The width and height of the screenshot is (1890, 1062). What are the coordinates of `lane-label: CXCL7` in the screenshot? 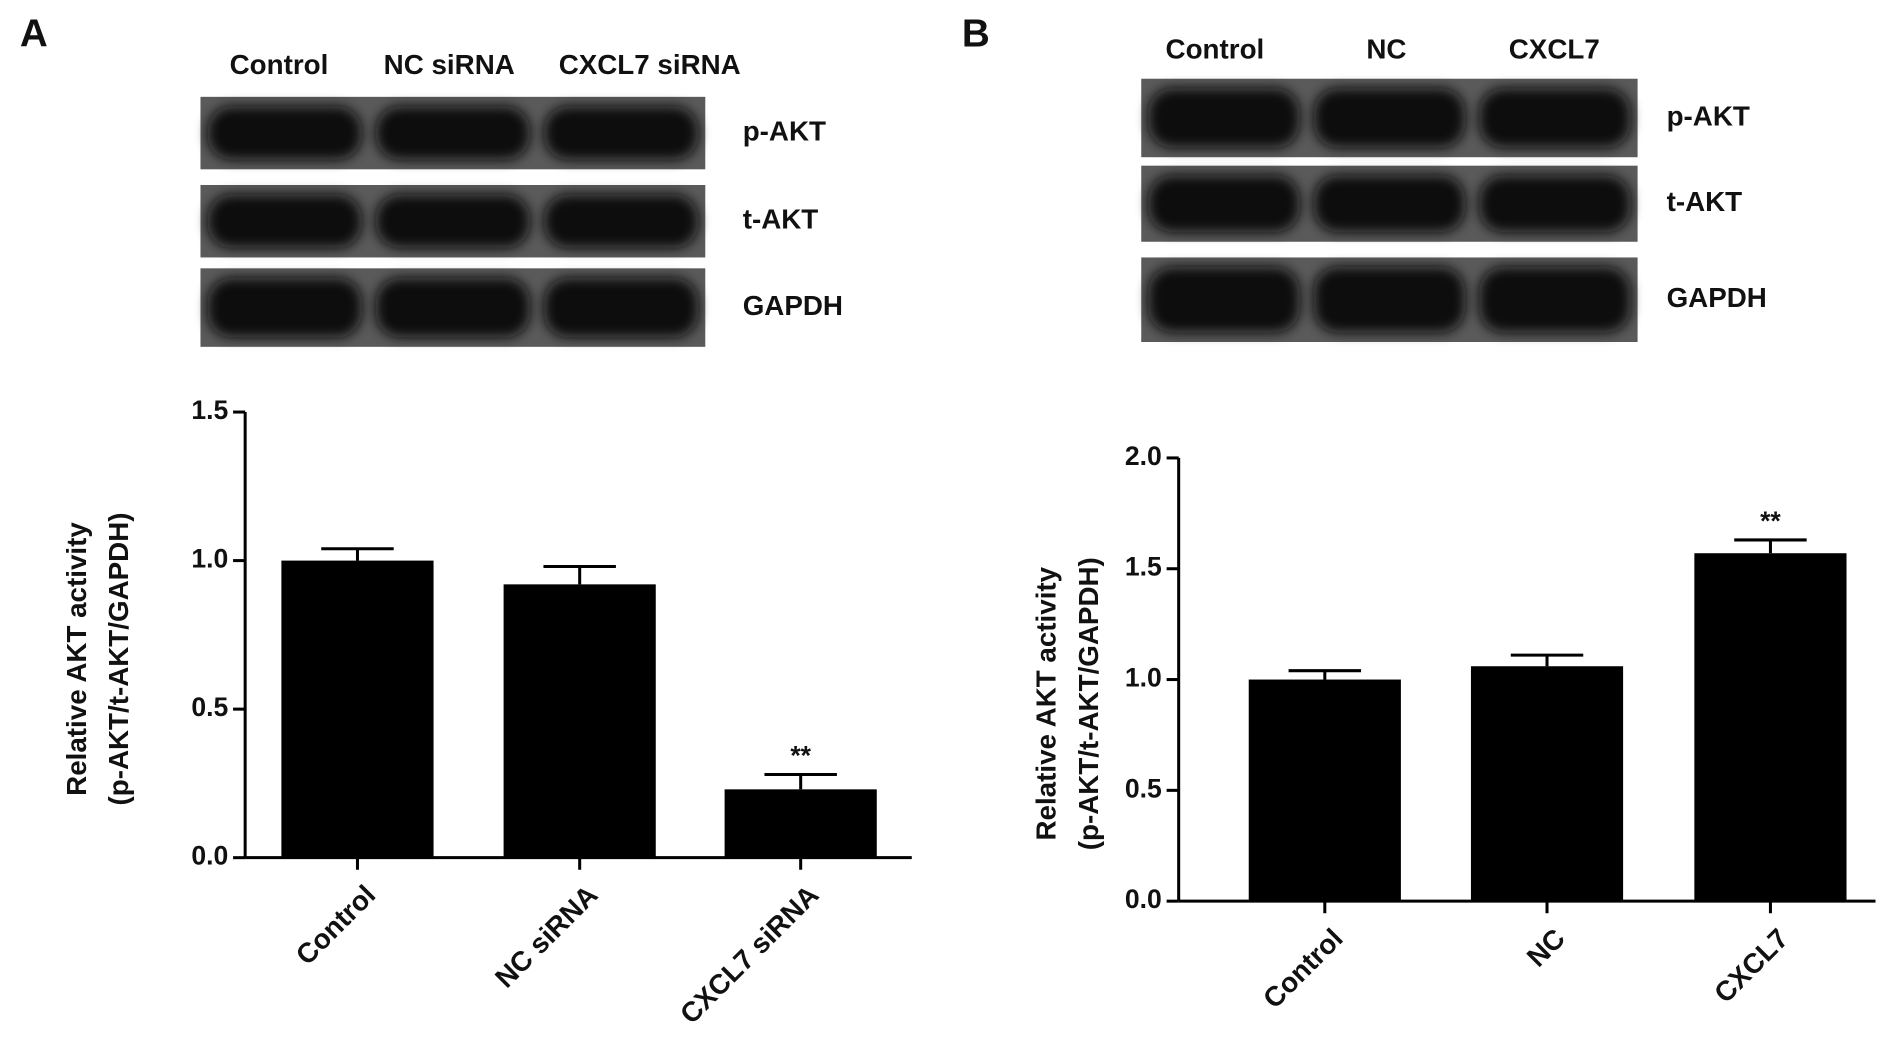 It's located at (1554, 48).